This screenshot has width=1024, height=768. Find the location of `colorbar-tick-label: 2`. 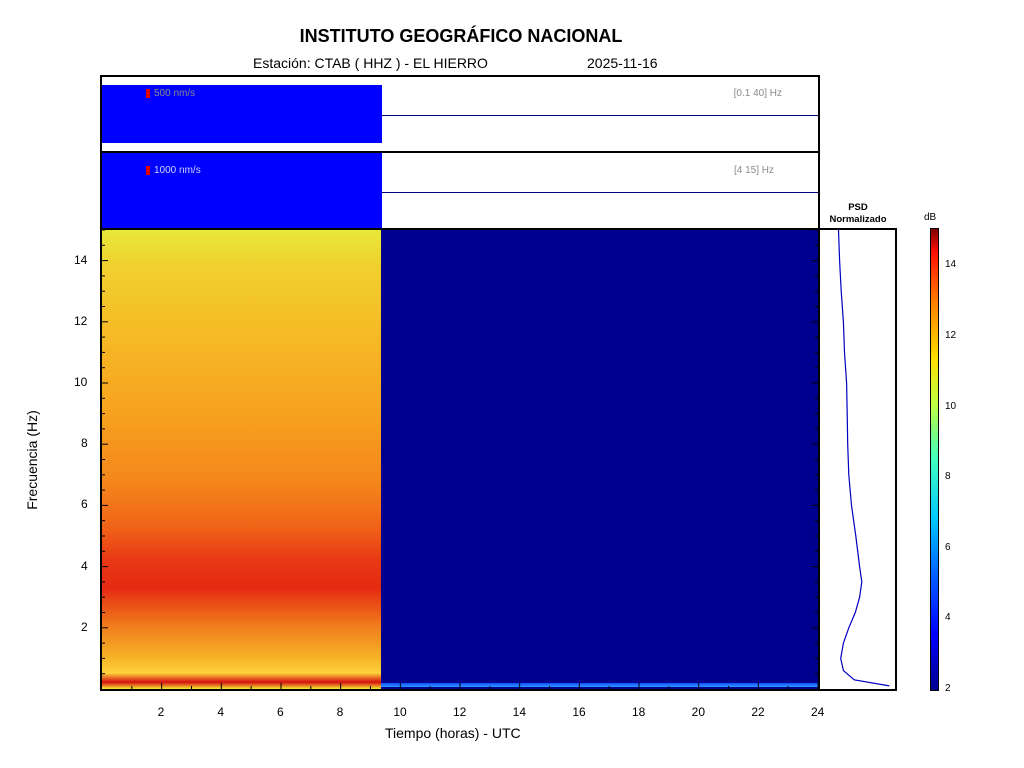

colorbar-tick-label: 2 is located at coordinates (948, 688).